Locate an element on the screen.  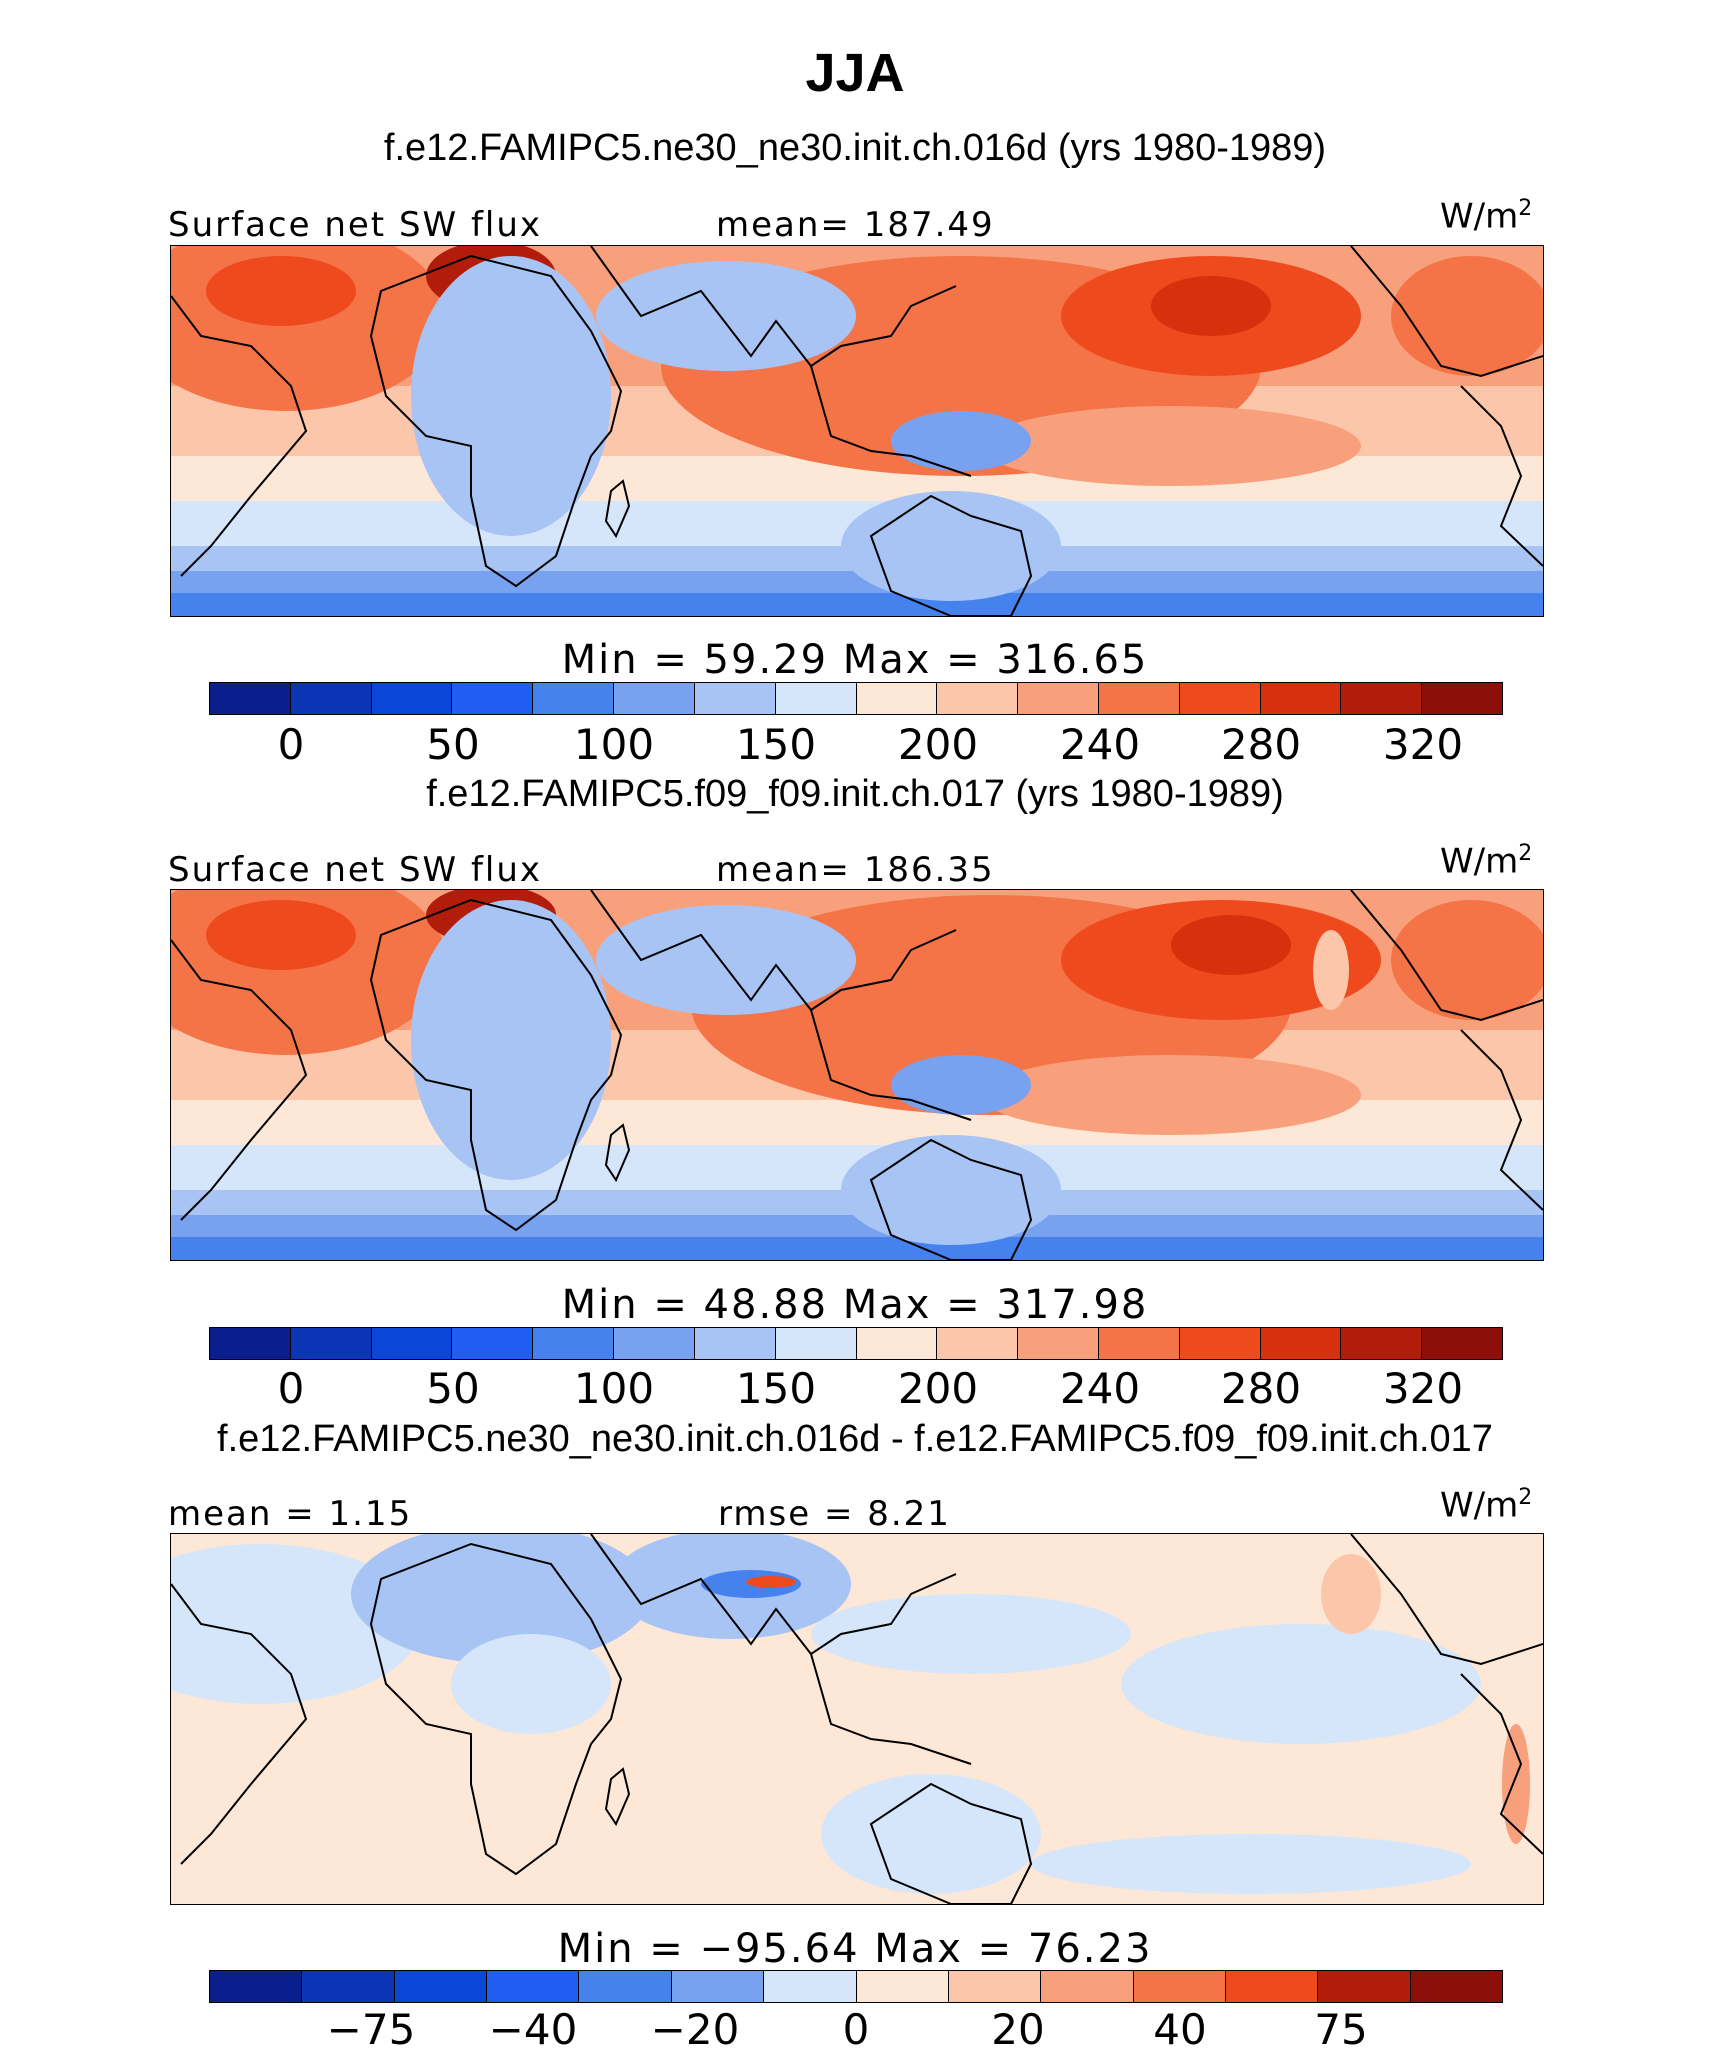
panel-2-tick: 50 is located at coordinates (453, 1388).